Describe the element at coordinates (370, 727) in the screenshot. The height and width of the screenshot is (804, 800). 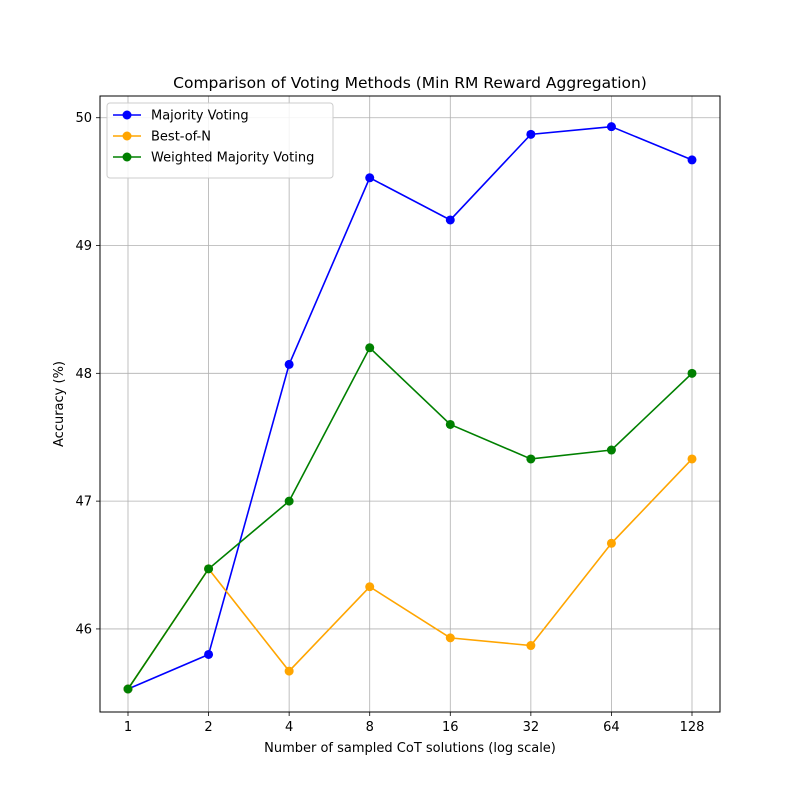
I see `x-tick-label: 8` at that location.